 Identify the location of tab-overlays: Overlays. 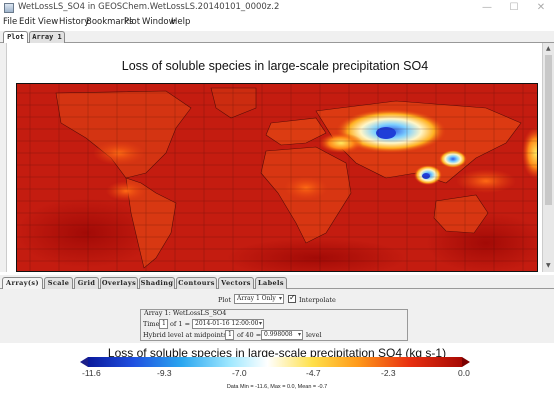
(119, 283).